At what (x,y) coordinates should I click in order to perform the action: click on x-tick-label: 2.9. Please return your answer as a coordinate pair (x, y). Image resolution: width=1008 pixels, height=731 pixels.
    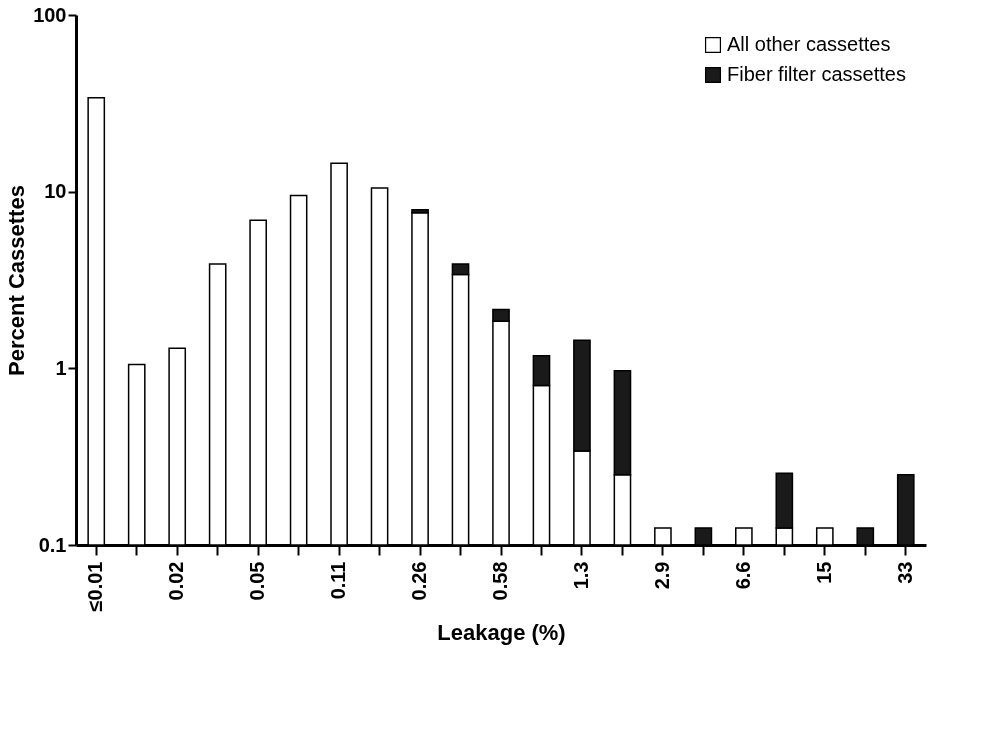
    Looking at the image, I should click on (661, 575).